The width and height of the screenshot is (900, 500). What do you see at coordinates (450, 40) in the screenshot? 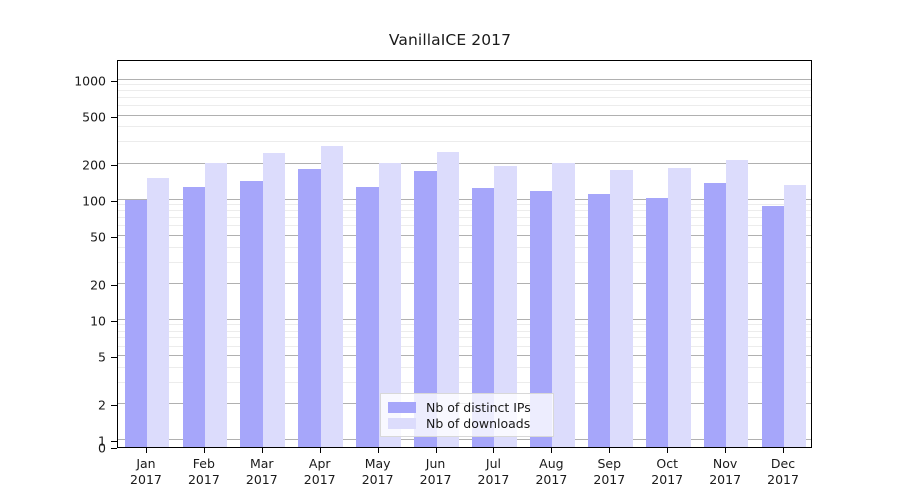
I see `chart-title: VanillaICE 2017` at bounding box center [450, 40].